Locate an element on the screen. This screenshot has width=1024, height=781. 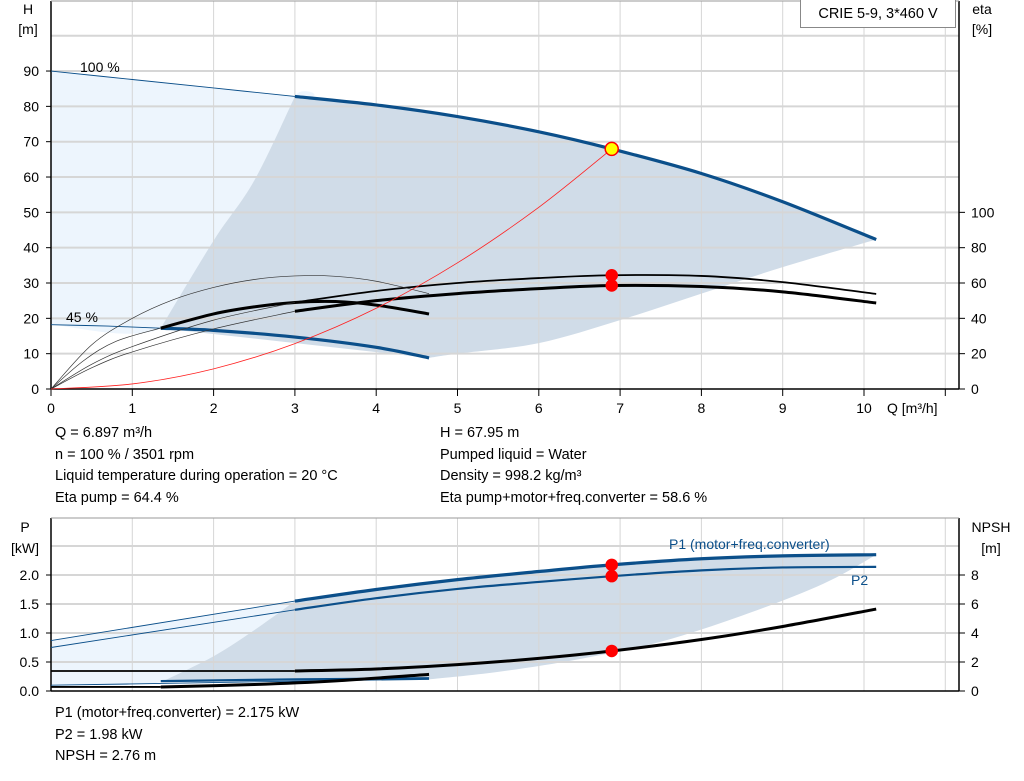
y-tick-label-left: 90 is located at coordinates (31, 71).